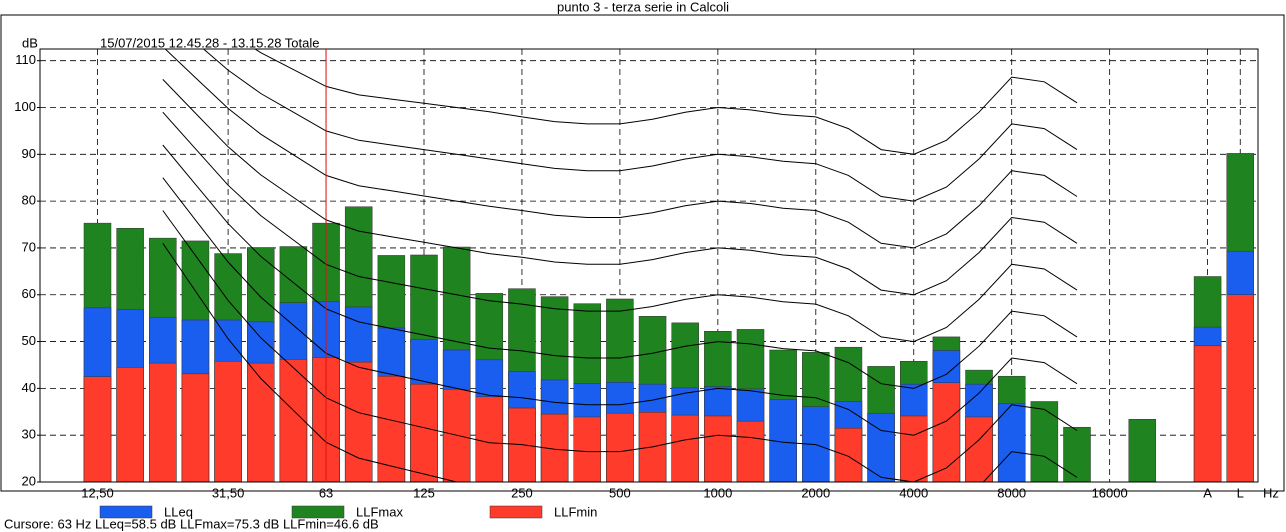 This screenshot has height=532, width=1286. I want to click on y-tick-label: 100, so click(25, 106).